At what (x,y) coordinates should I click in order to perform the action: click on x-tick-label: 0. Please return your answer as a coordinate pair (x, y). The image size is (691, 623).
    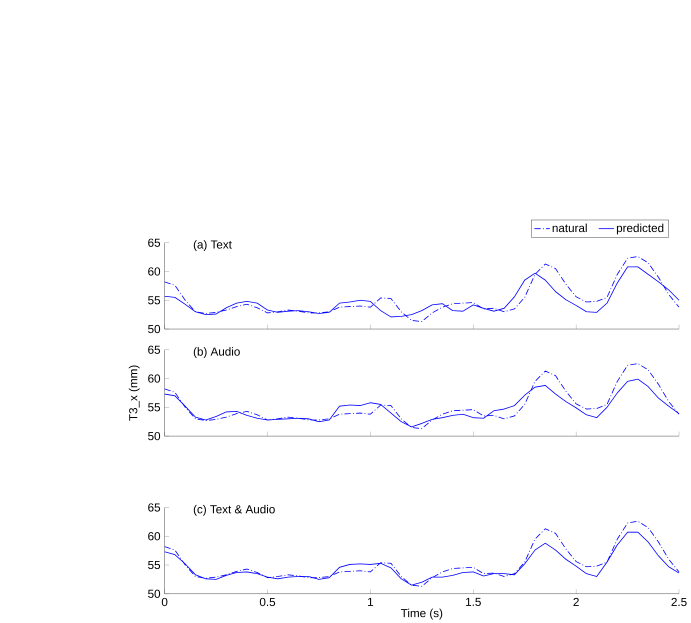
    Looking at the image, I should click on (165, 602).